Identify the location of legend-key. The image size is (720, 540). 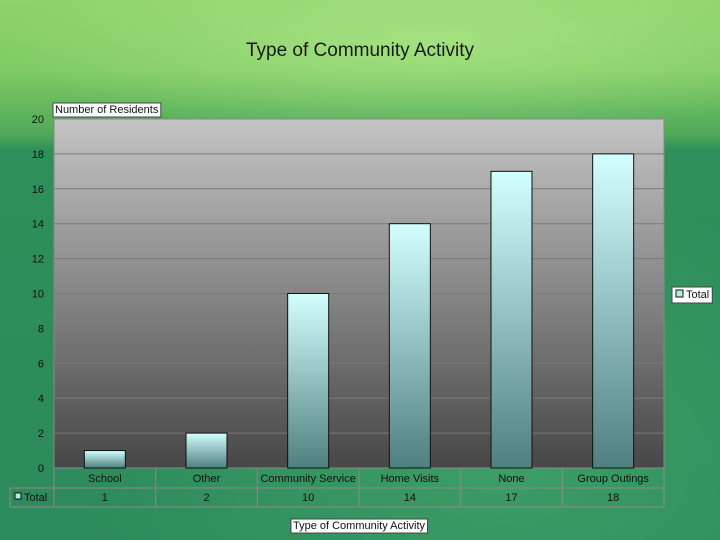
(679, 293).